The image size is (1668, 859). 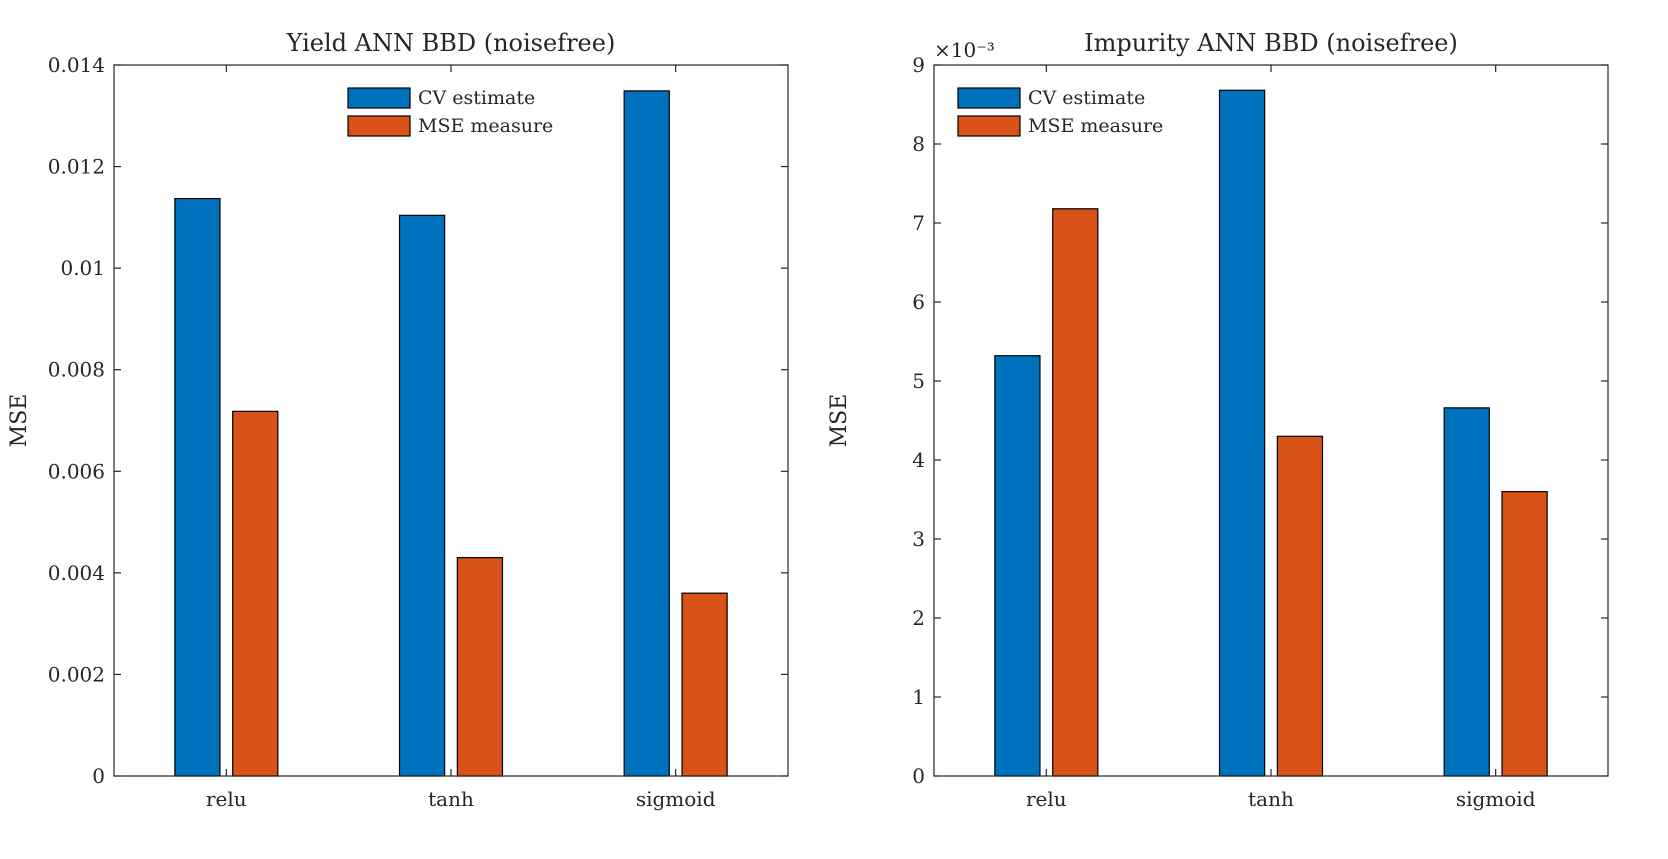 What do you see at coordinates (451, 43) in the screenshot?
I see `chart-title: Yield ANN BBD (noisefree)` at bounding box center [451, 43].